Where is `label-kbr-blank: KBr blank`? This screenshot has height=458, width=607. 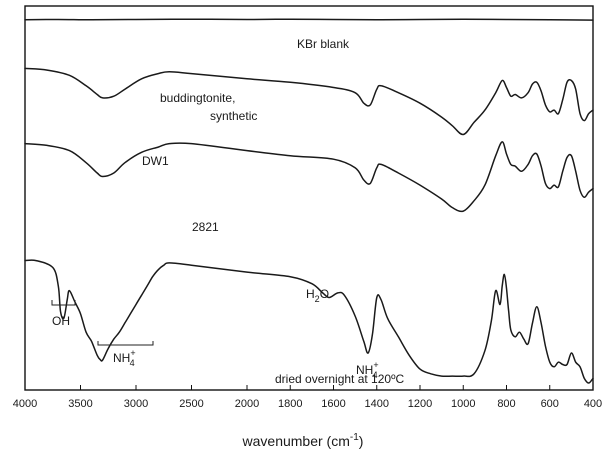 label-kbr-blank: KBr blank is located at coordinates (323, 44).